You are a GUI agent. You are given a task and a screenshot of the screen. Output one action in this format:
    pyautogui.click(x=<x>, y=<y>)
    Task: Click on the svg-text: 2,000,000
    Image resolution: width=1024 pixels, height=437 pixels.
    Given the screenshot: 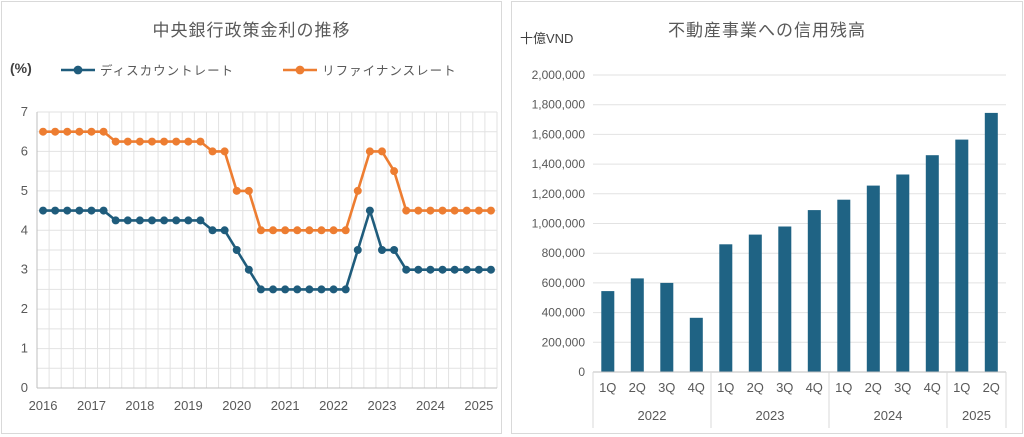 What is the action you would take?
    pyautogui.click(x=559, y=75)
    